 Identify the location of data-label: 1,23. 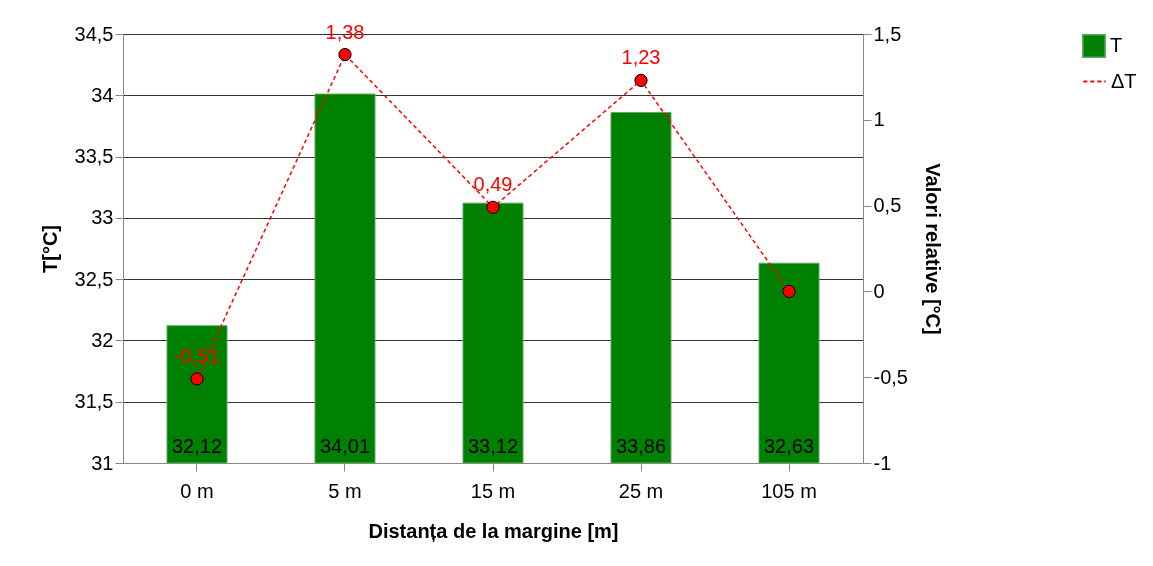
(641, 57).